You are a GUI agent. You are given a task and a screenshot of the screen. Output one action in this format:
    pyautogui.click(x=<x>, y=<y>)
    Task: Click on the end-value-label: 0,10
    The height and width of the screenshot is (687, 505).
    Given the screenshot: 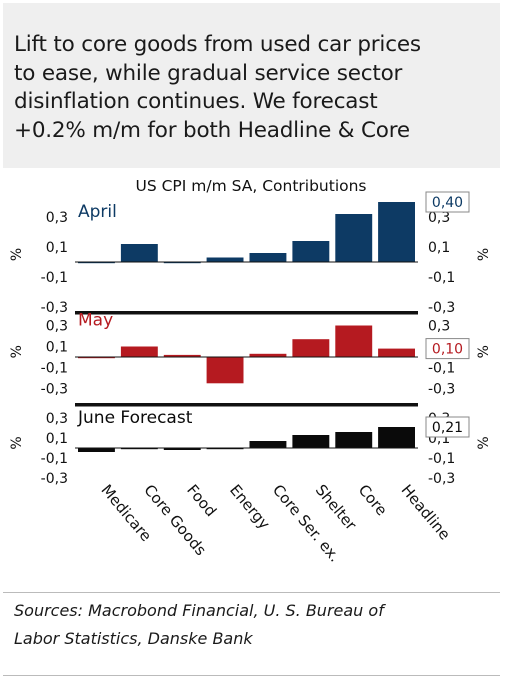 What is the action you would take?
    pyautogui.click(x=447, y=350)
    